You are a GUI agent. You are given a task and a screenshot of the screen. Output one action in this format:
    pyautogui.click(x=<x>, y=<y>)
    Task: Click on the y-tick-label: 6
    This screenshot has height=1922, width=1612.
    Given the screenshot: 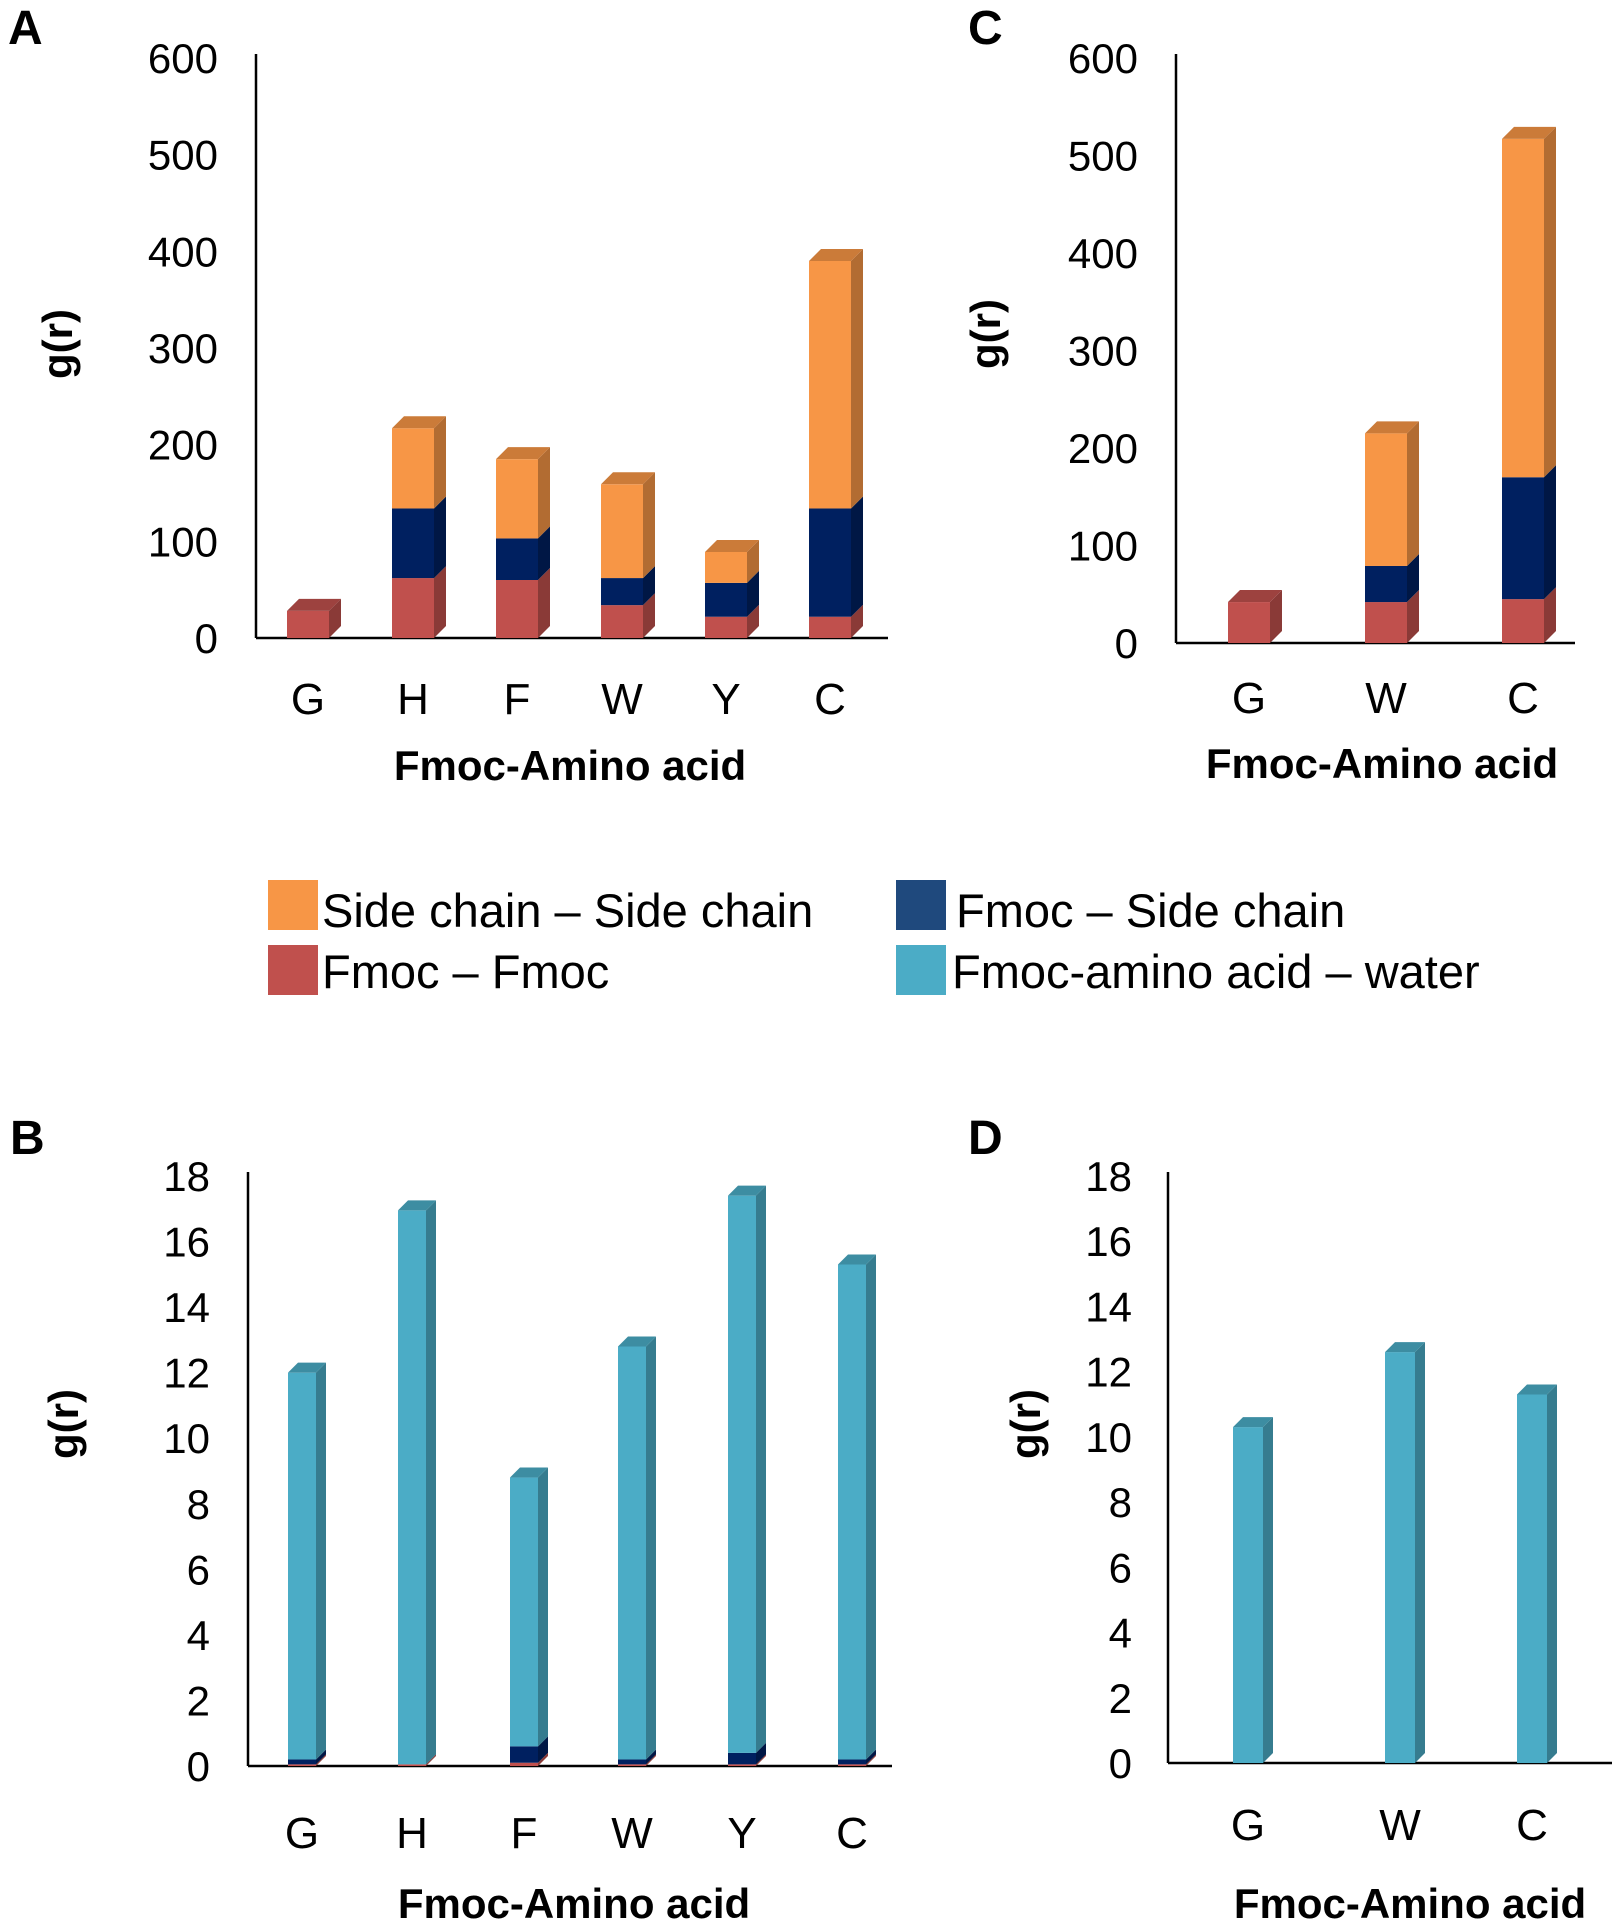 What is the action you would take?
    pyautogui.click(x=198, y=1569)
    